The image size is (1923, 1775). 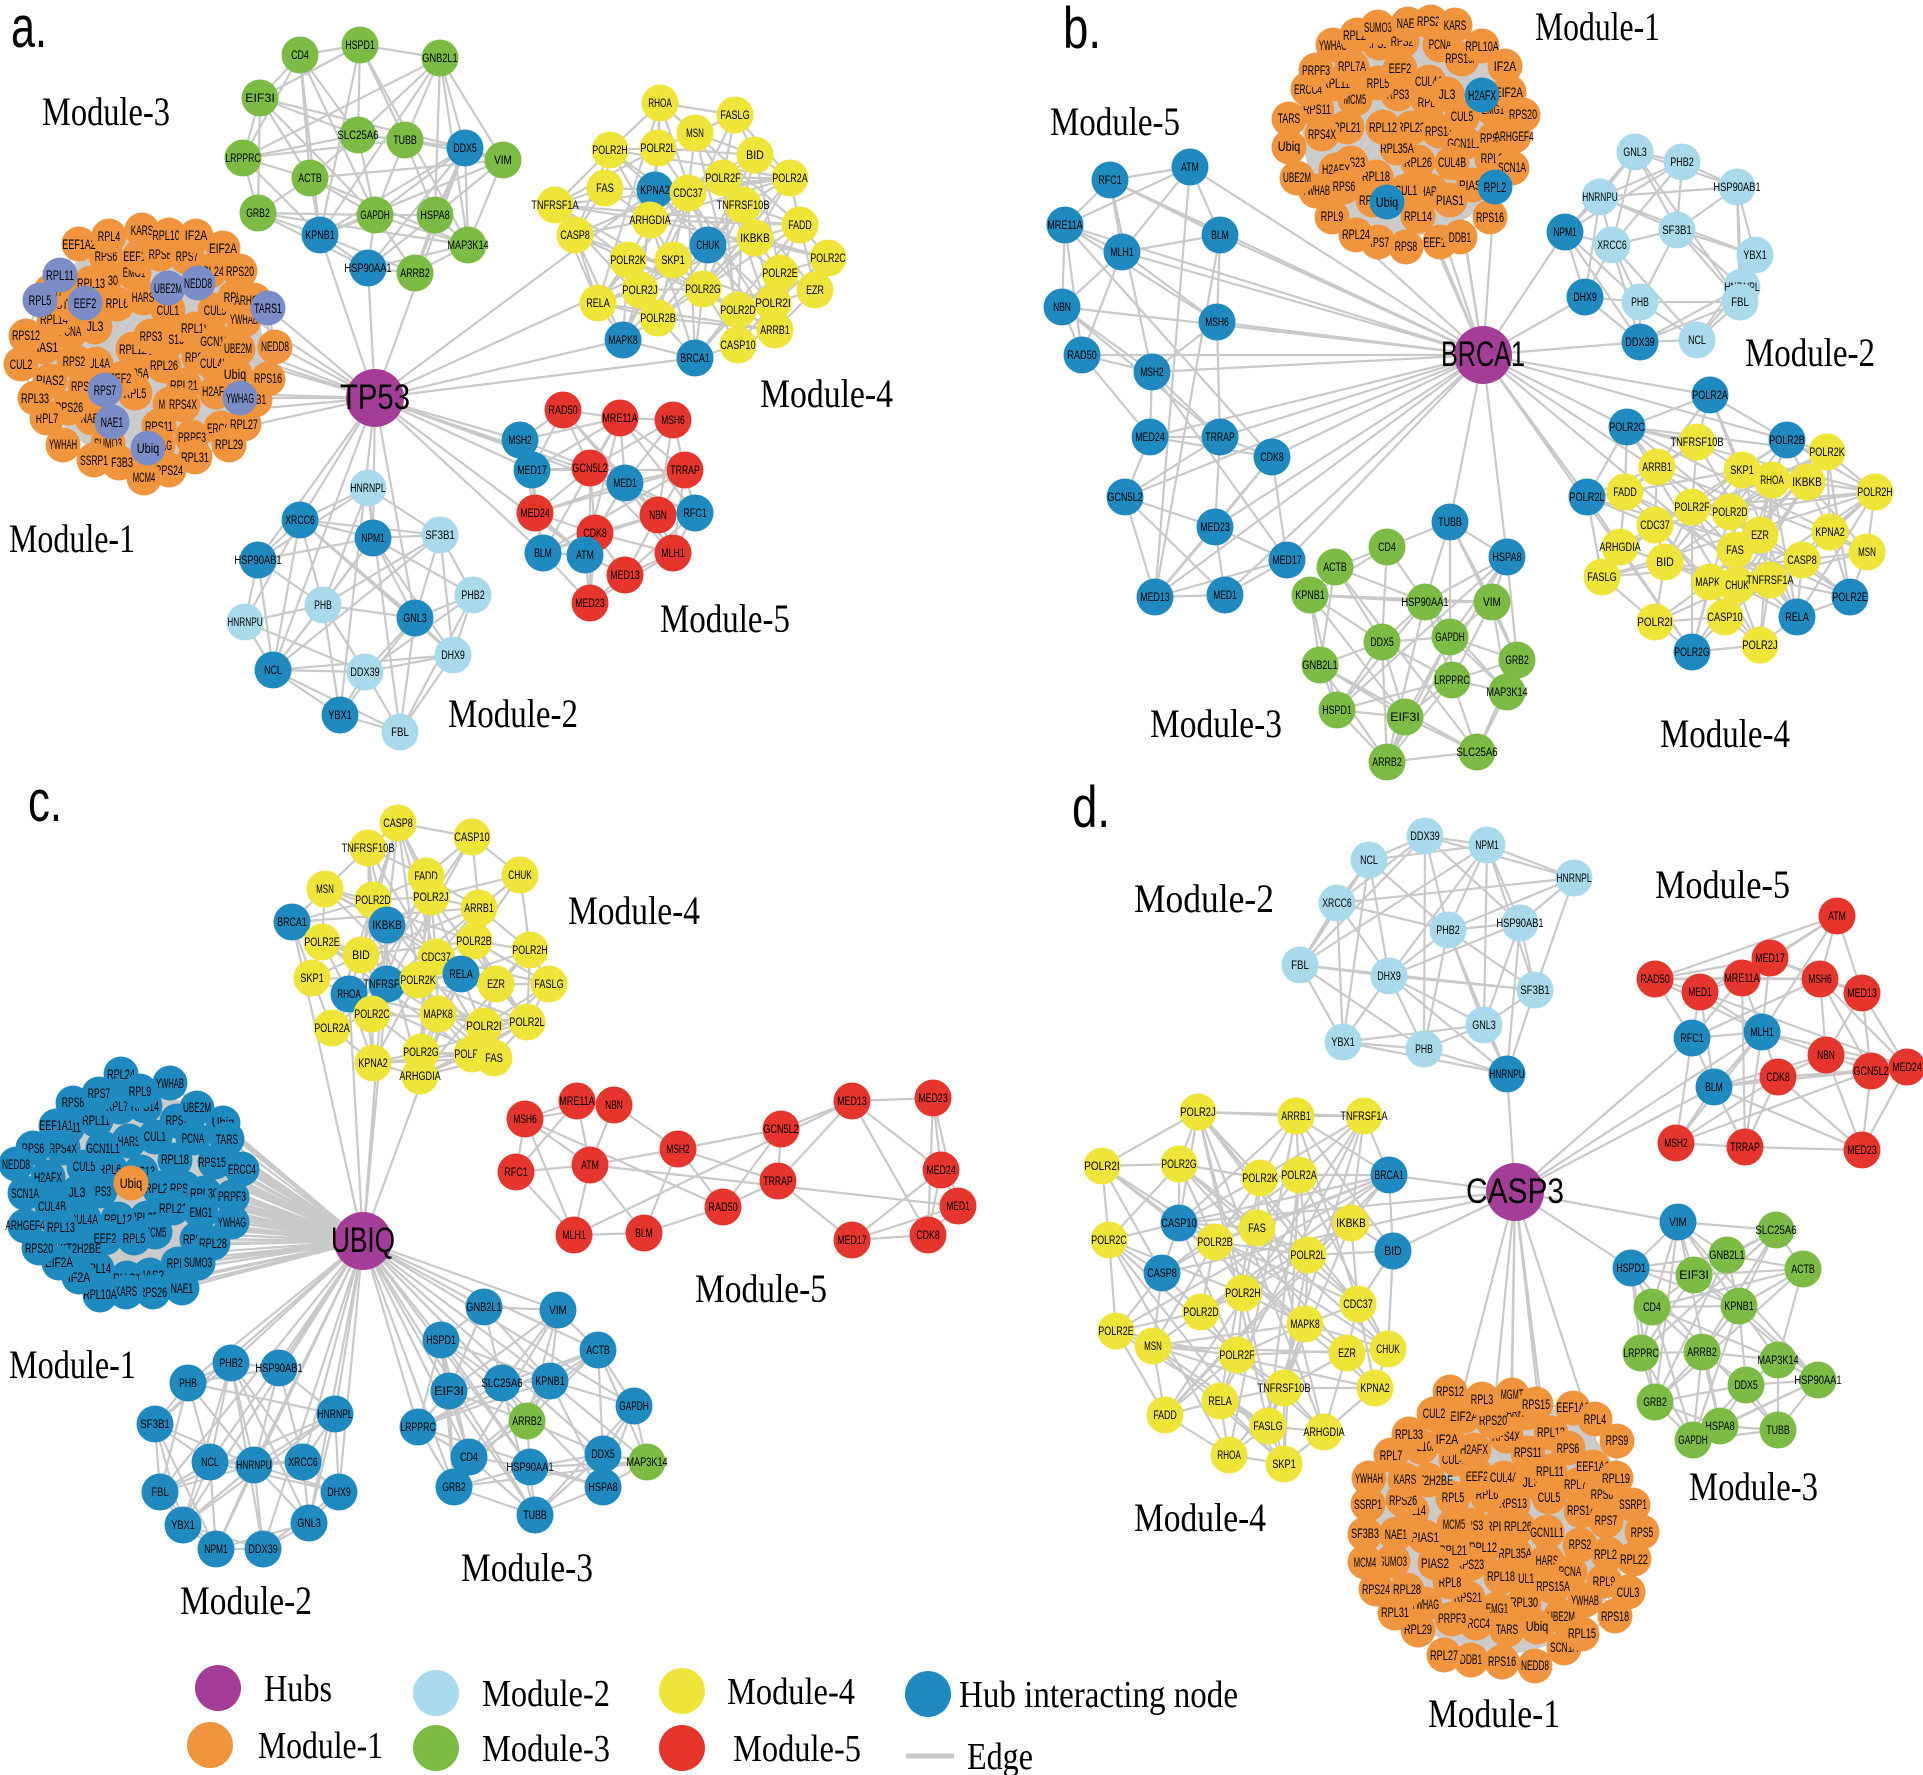 I want to click on svg-text: IF2A, so click(x=1447, y=1439).